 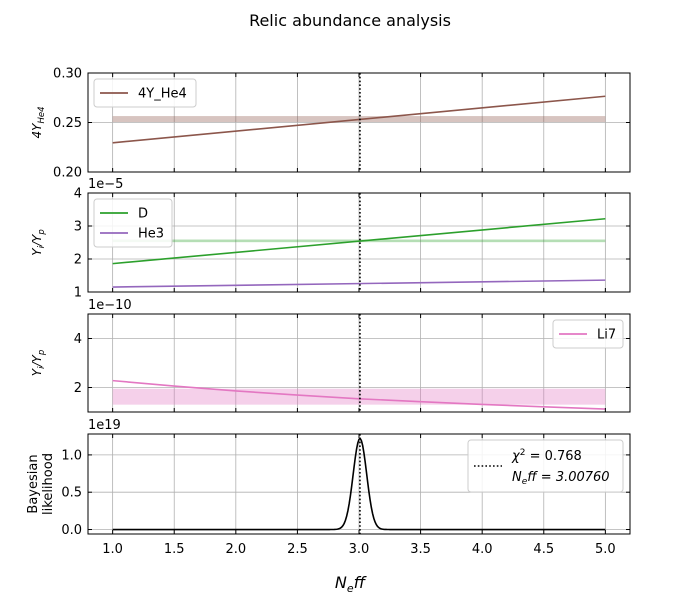 I want to click on offset-label: 1e19, so click(x=104, y=425).